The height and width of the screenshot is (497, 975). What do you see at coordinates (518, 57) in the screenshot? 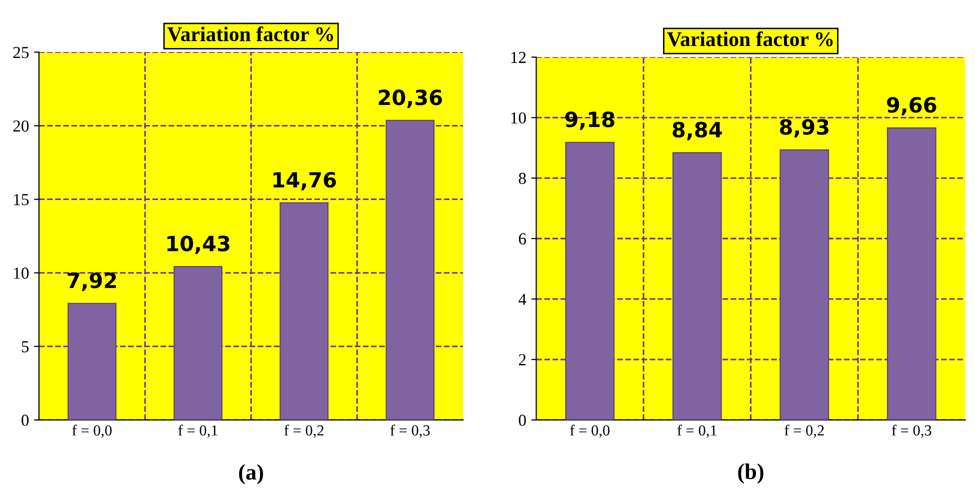
I see `y-tick-label: 12` at bounding box center [518, 57].